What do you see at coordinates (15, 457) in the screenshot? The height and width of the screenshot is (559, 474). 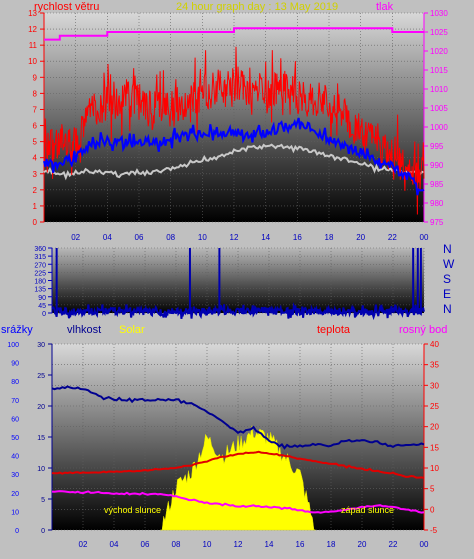 I see `rain-tick-label: 40` at bounding box center [15, 457].